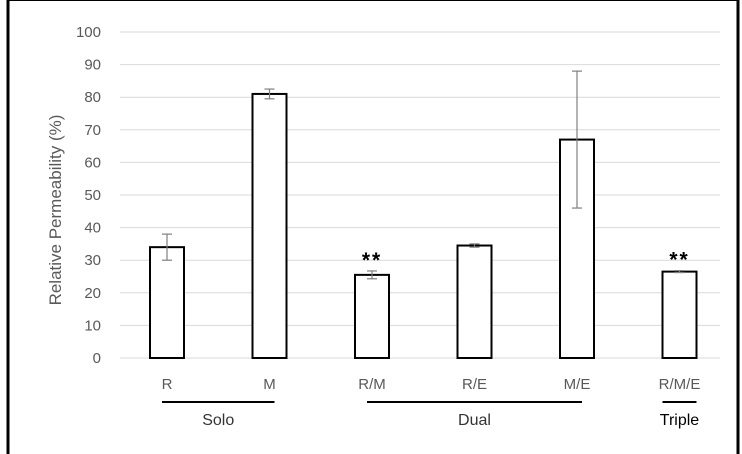  I want to click on group-label-dual: Dual, so click(474, 420).